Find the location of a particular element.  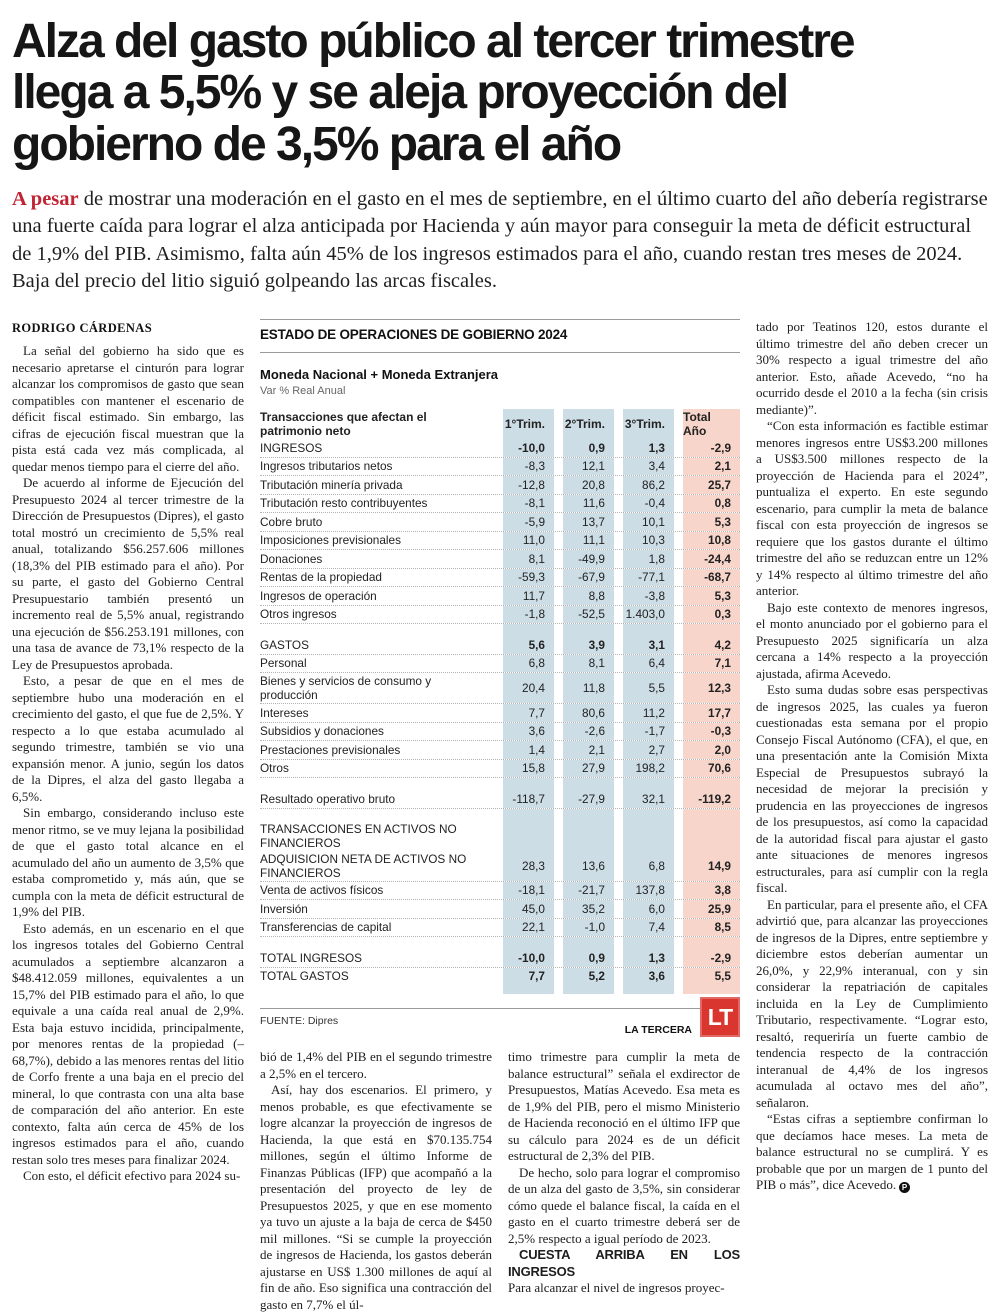

cell-q1: 15,8 is located at coordinates (524, 768).